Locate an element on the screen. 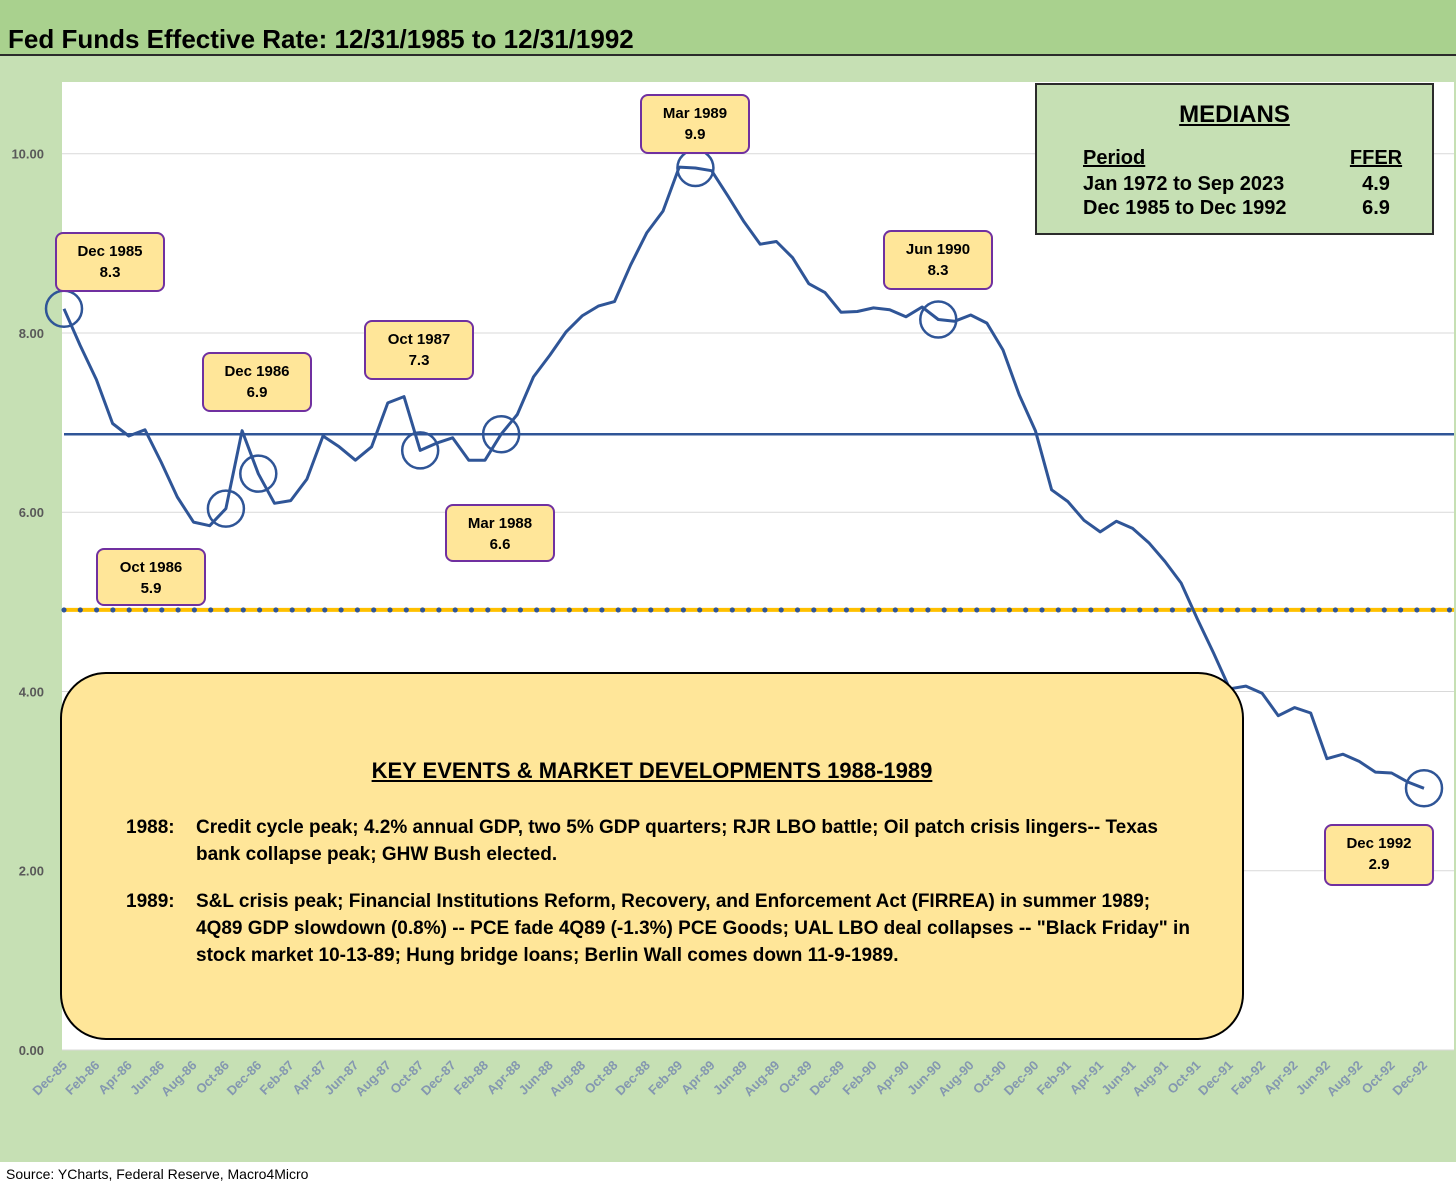 The width and height of the screenshot is (1456, 1196). callout-box: Dec 1985 8.3 is located at coordinates (110, 262).